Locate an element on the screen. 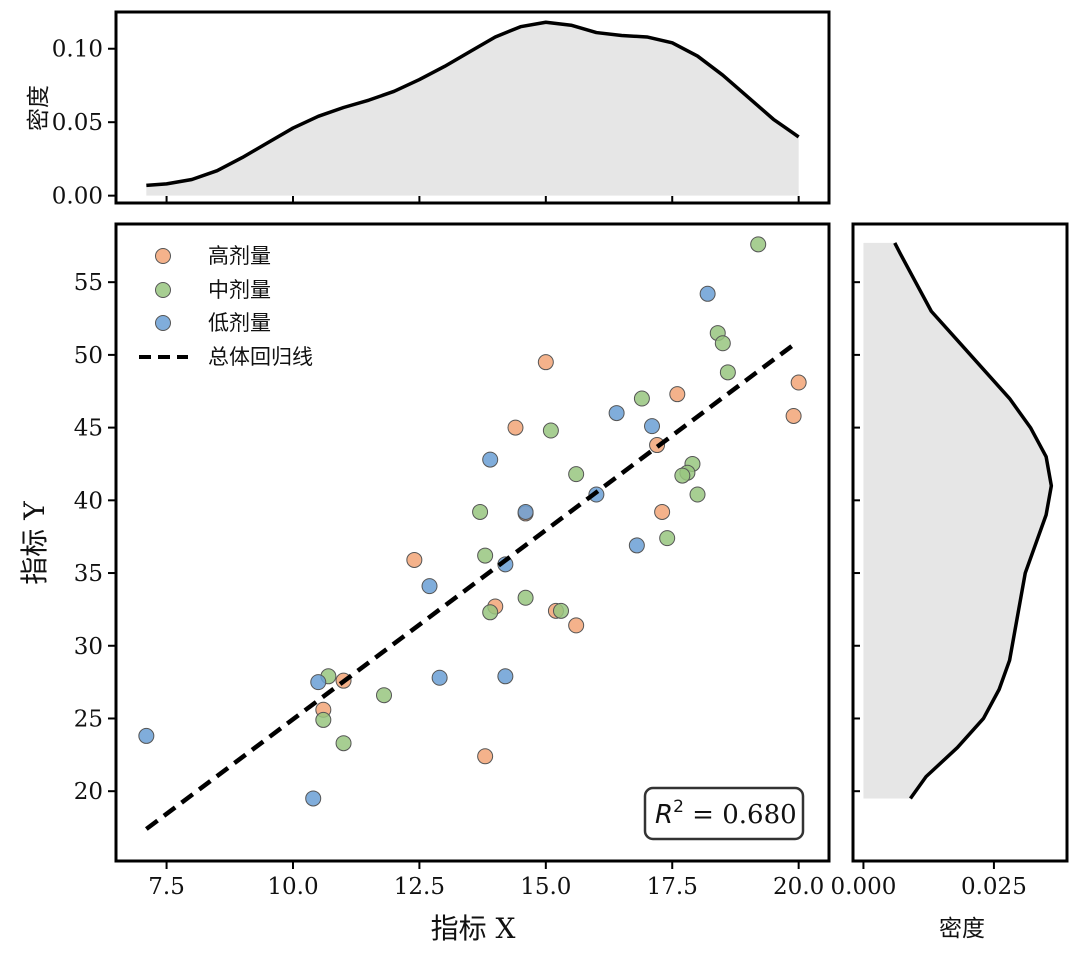 The height and width of the screenshot is (963, 1080). right-x-tick-label: 0.025 is located at coordinates (994, 887).